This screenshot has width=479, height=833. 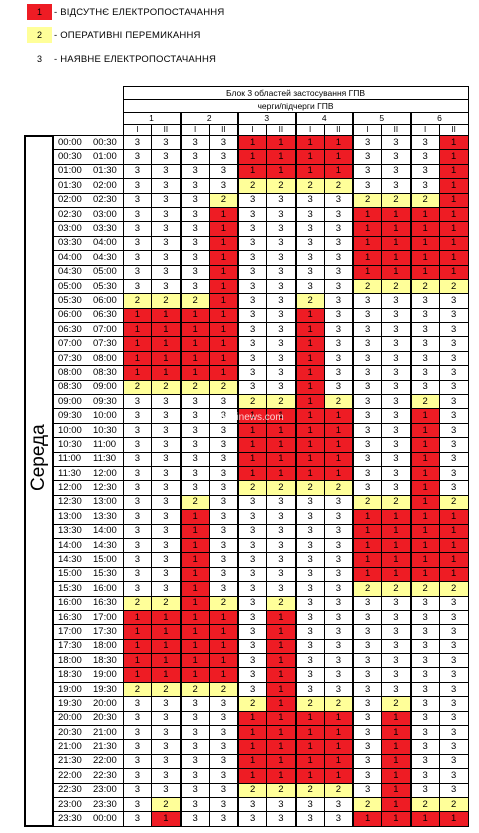 I want to click on time-from: 17:30, so click(x=70, y=646).